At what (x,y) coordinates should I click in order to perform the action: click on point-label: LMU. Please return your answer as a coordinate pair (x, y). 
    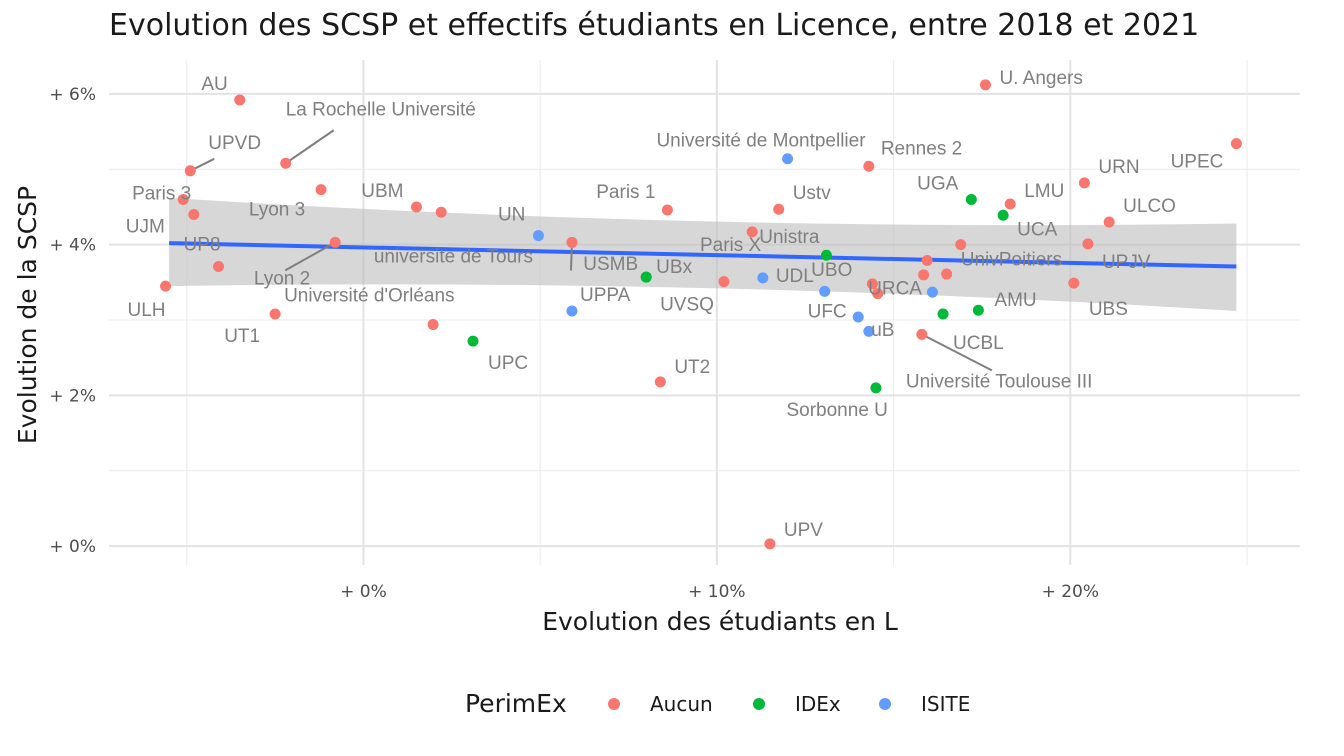
    Looking at the image, I should click on (1044, 191).